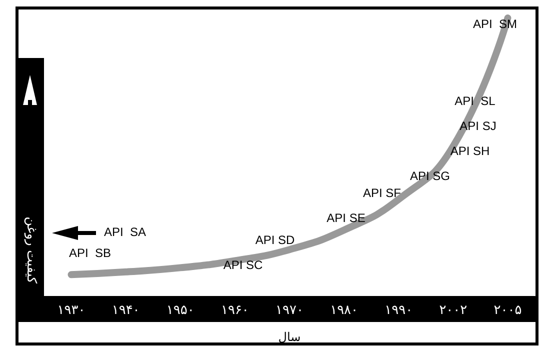 The image size is (548, 359). What do you see at coordinates (290, 310) in the screenshot?
I see `x-tick-label: ۱۹۷۰` at bounding box center [290, 310].